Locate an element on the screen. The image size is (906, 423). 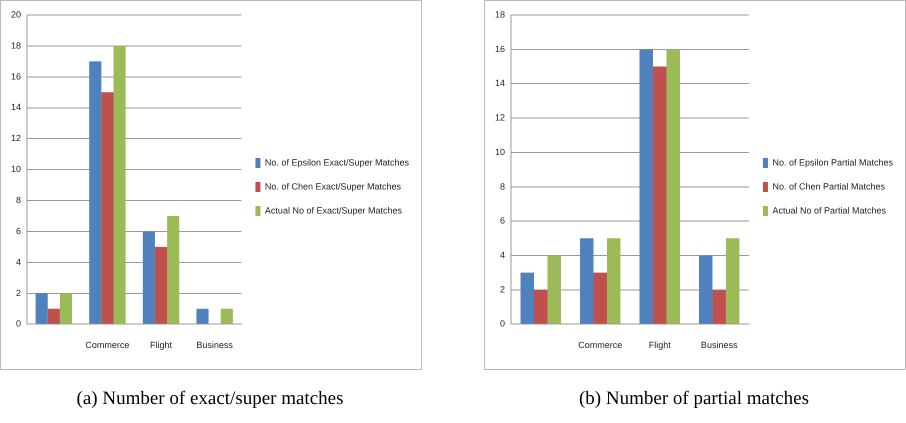
legend-label: No. of Epsilon Exact/Super Matches is located at coordinates (337, 162).